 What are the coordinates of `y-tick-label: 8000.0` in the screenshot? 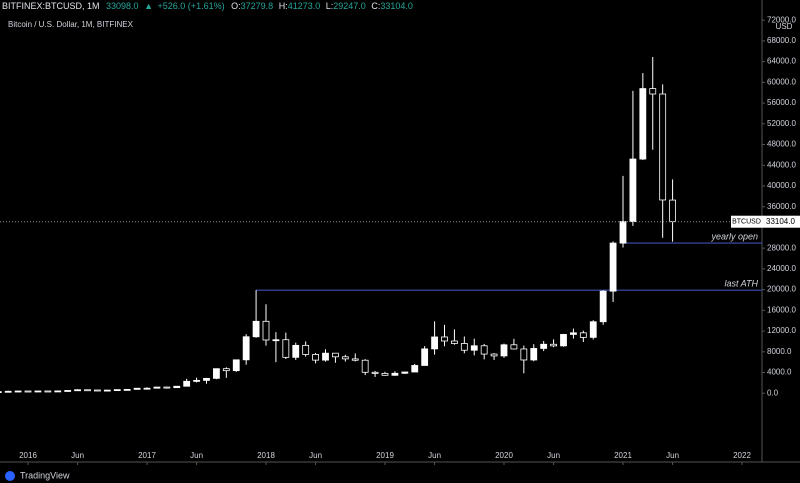 It's located at (779, 351).